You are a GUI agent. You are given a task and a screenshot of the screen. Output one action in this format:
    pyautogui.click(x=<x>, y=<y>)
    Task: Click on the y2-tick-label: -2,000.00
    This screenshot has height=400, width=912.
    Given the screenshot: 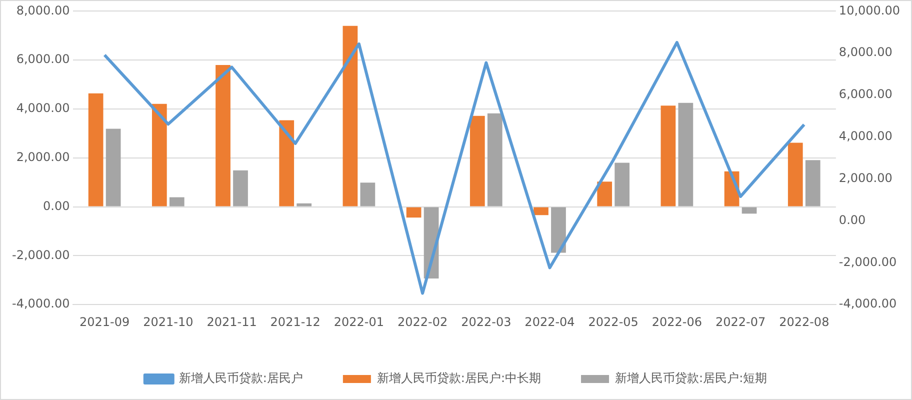 What is the action you would take?
    pyautogui.click(x=867, y=261)
    